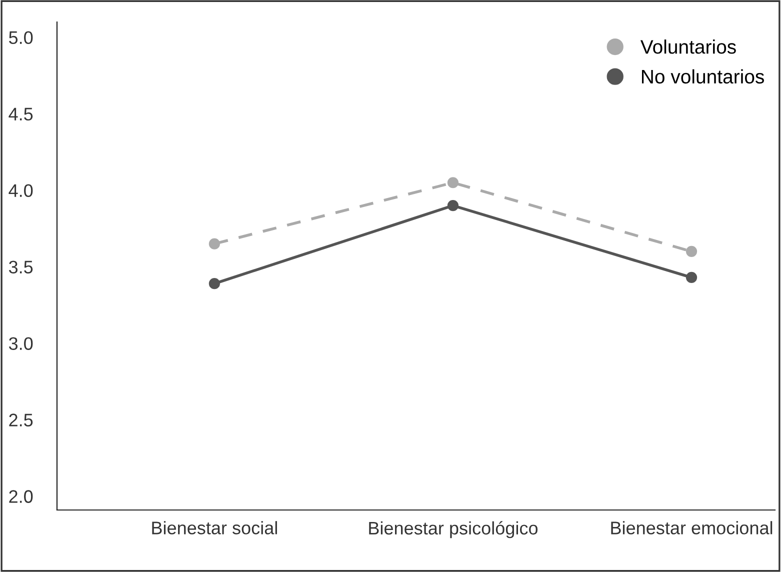 This screenshot has width=781, height=572. I want to click on y-tick-label: 2.0, so click(21, 496).